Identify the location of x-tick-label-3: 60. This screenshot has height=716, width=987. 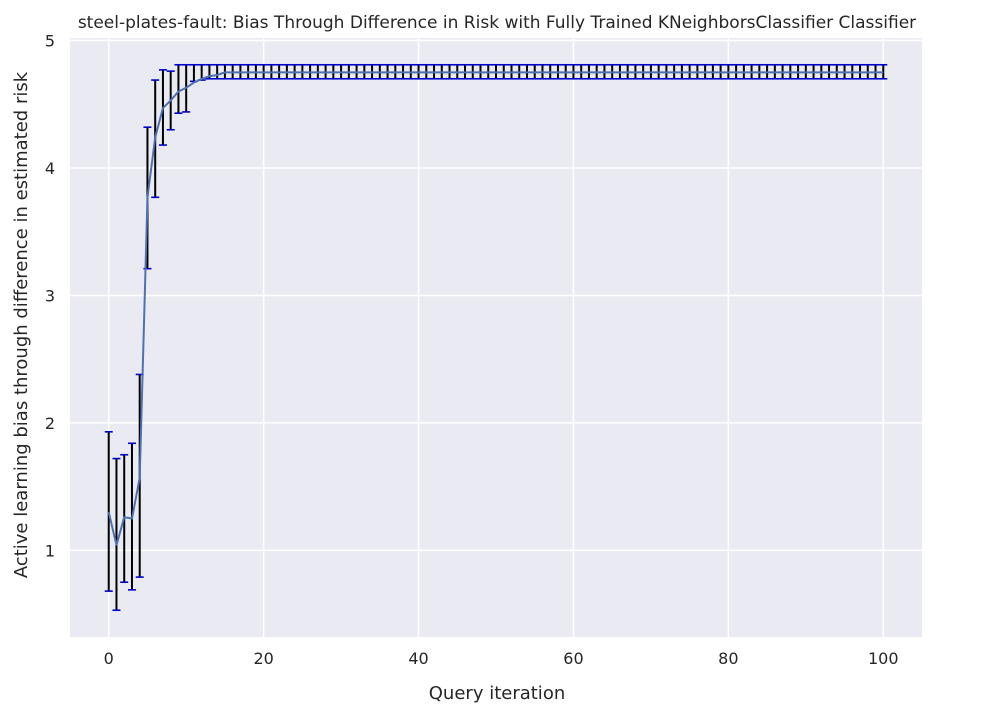
(573, 658).